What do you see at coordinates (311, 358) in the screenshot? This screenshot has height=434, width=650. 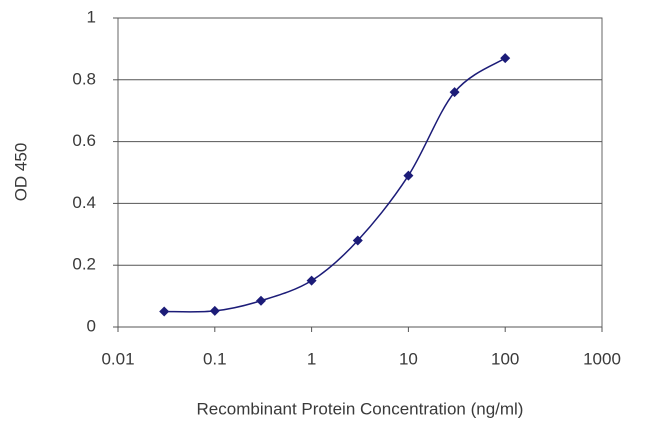 I see `x-tick-label: 1` at bounding box center [311, 358].